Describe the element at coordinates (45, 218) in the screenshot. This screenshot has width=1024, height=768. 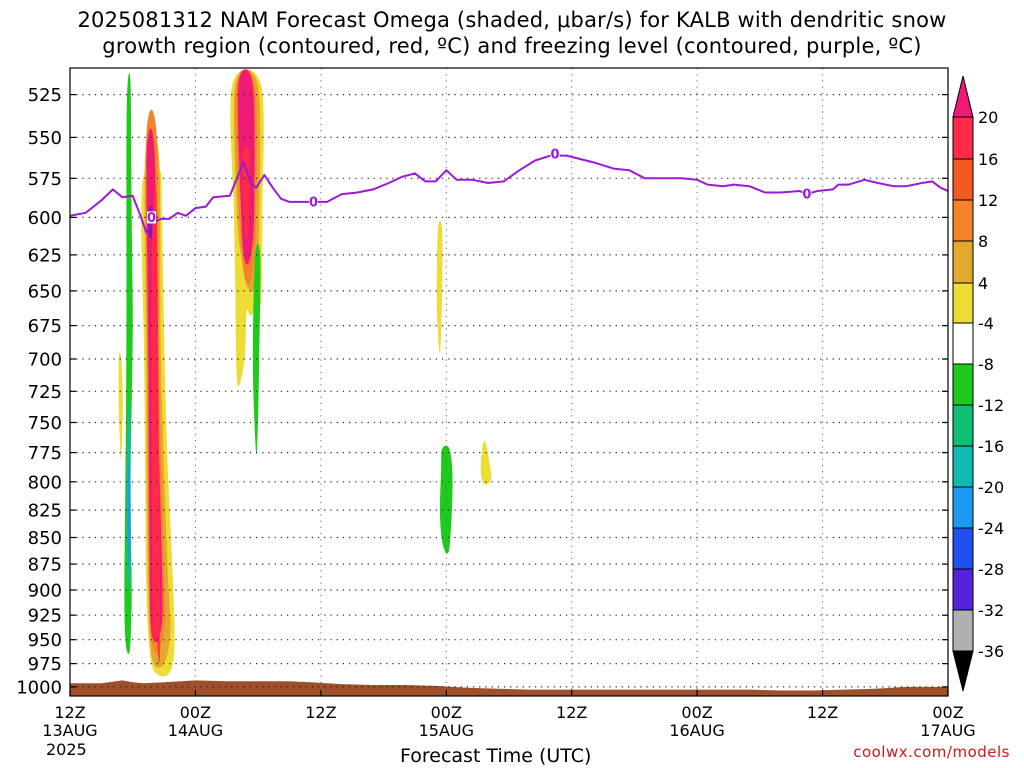
I see `y-tick-label: 600` at that location.